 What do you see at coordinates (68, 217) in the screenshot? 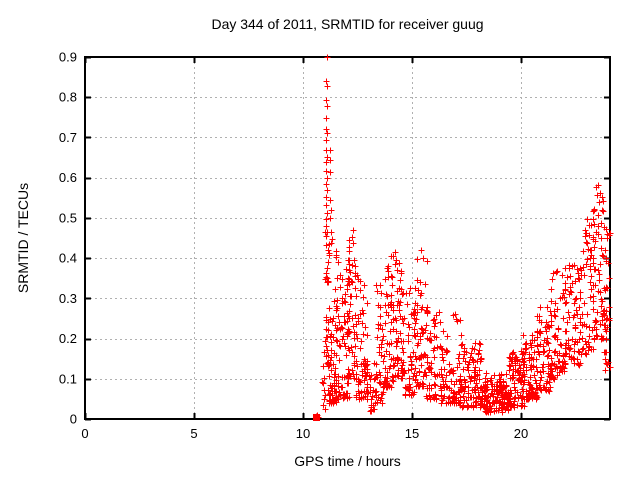
I see `y-tick-label: 0.5` at bounding box center [68, 217].